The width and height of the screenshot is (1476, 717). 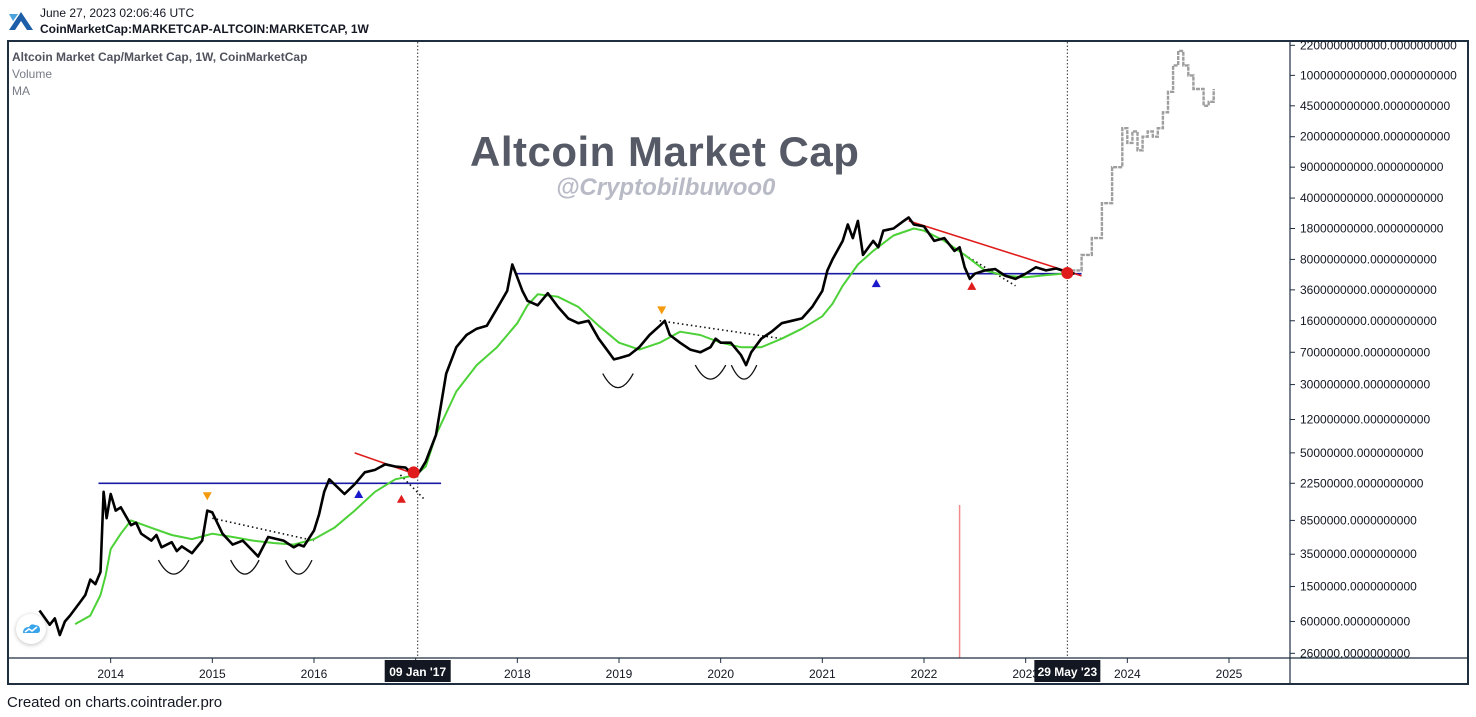 I want to click on x-tick-label-1: 2015, so click(x=212, y=674).